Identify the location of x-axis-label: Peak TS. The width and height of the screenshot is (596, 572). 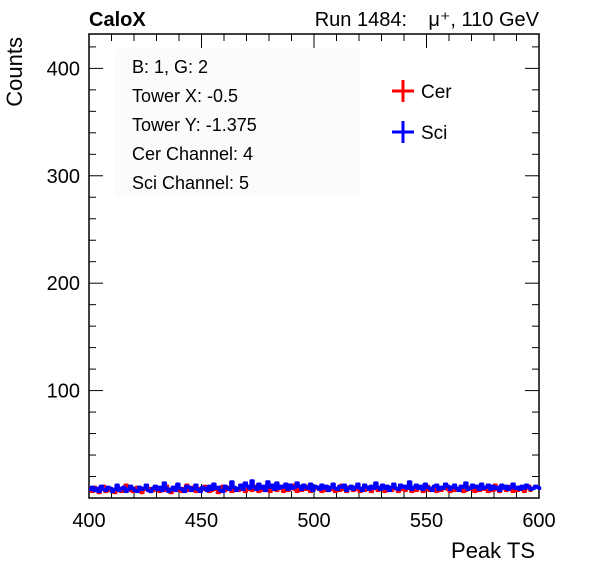
(493, 550).